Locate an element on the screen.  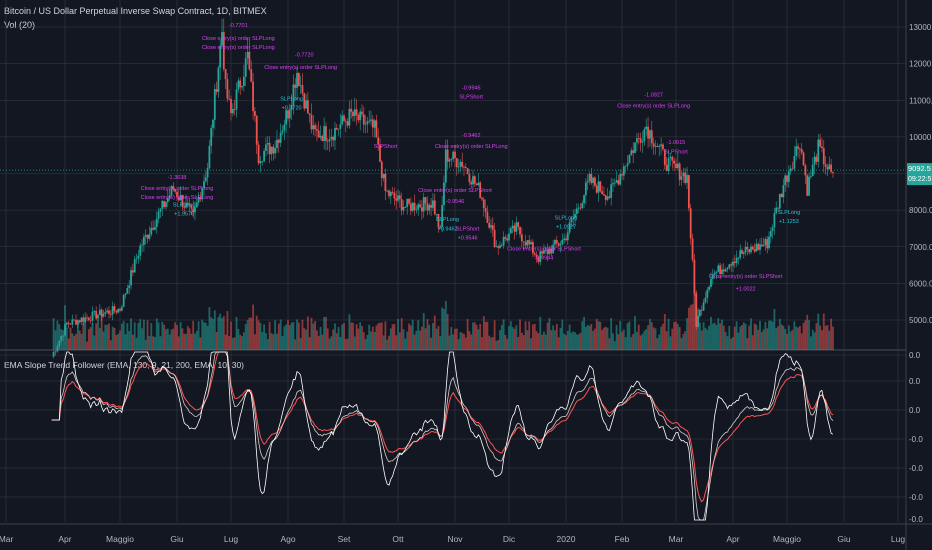
trade-label: -0.9546 is located at coordinates (455, 202).